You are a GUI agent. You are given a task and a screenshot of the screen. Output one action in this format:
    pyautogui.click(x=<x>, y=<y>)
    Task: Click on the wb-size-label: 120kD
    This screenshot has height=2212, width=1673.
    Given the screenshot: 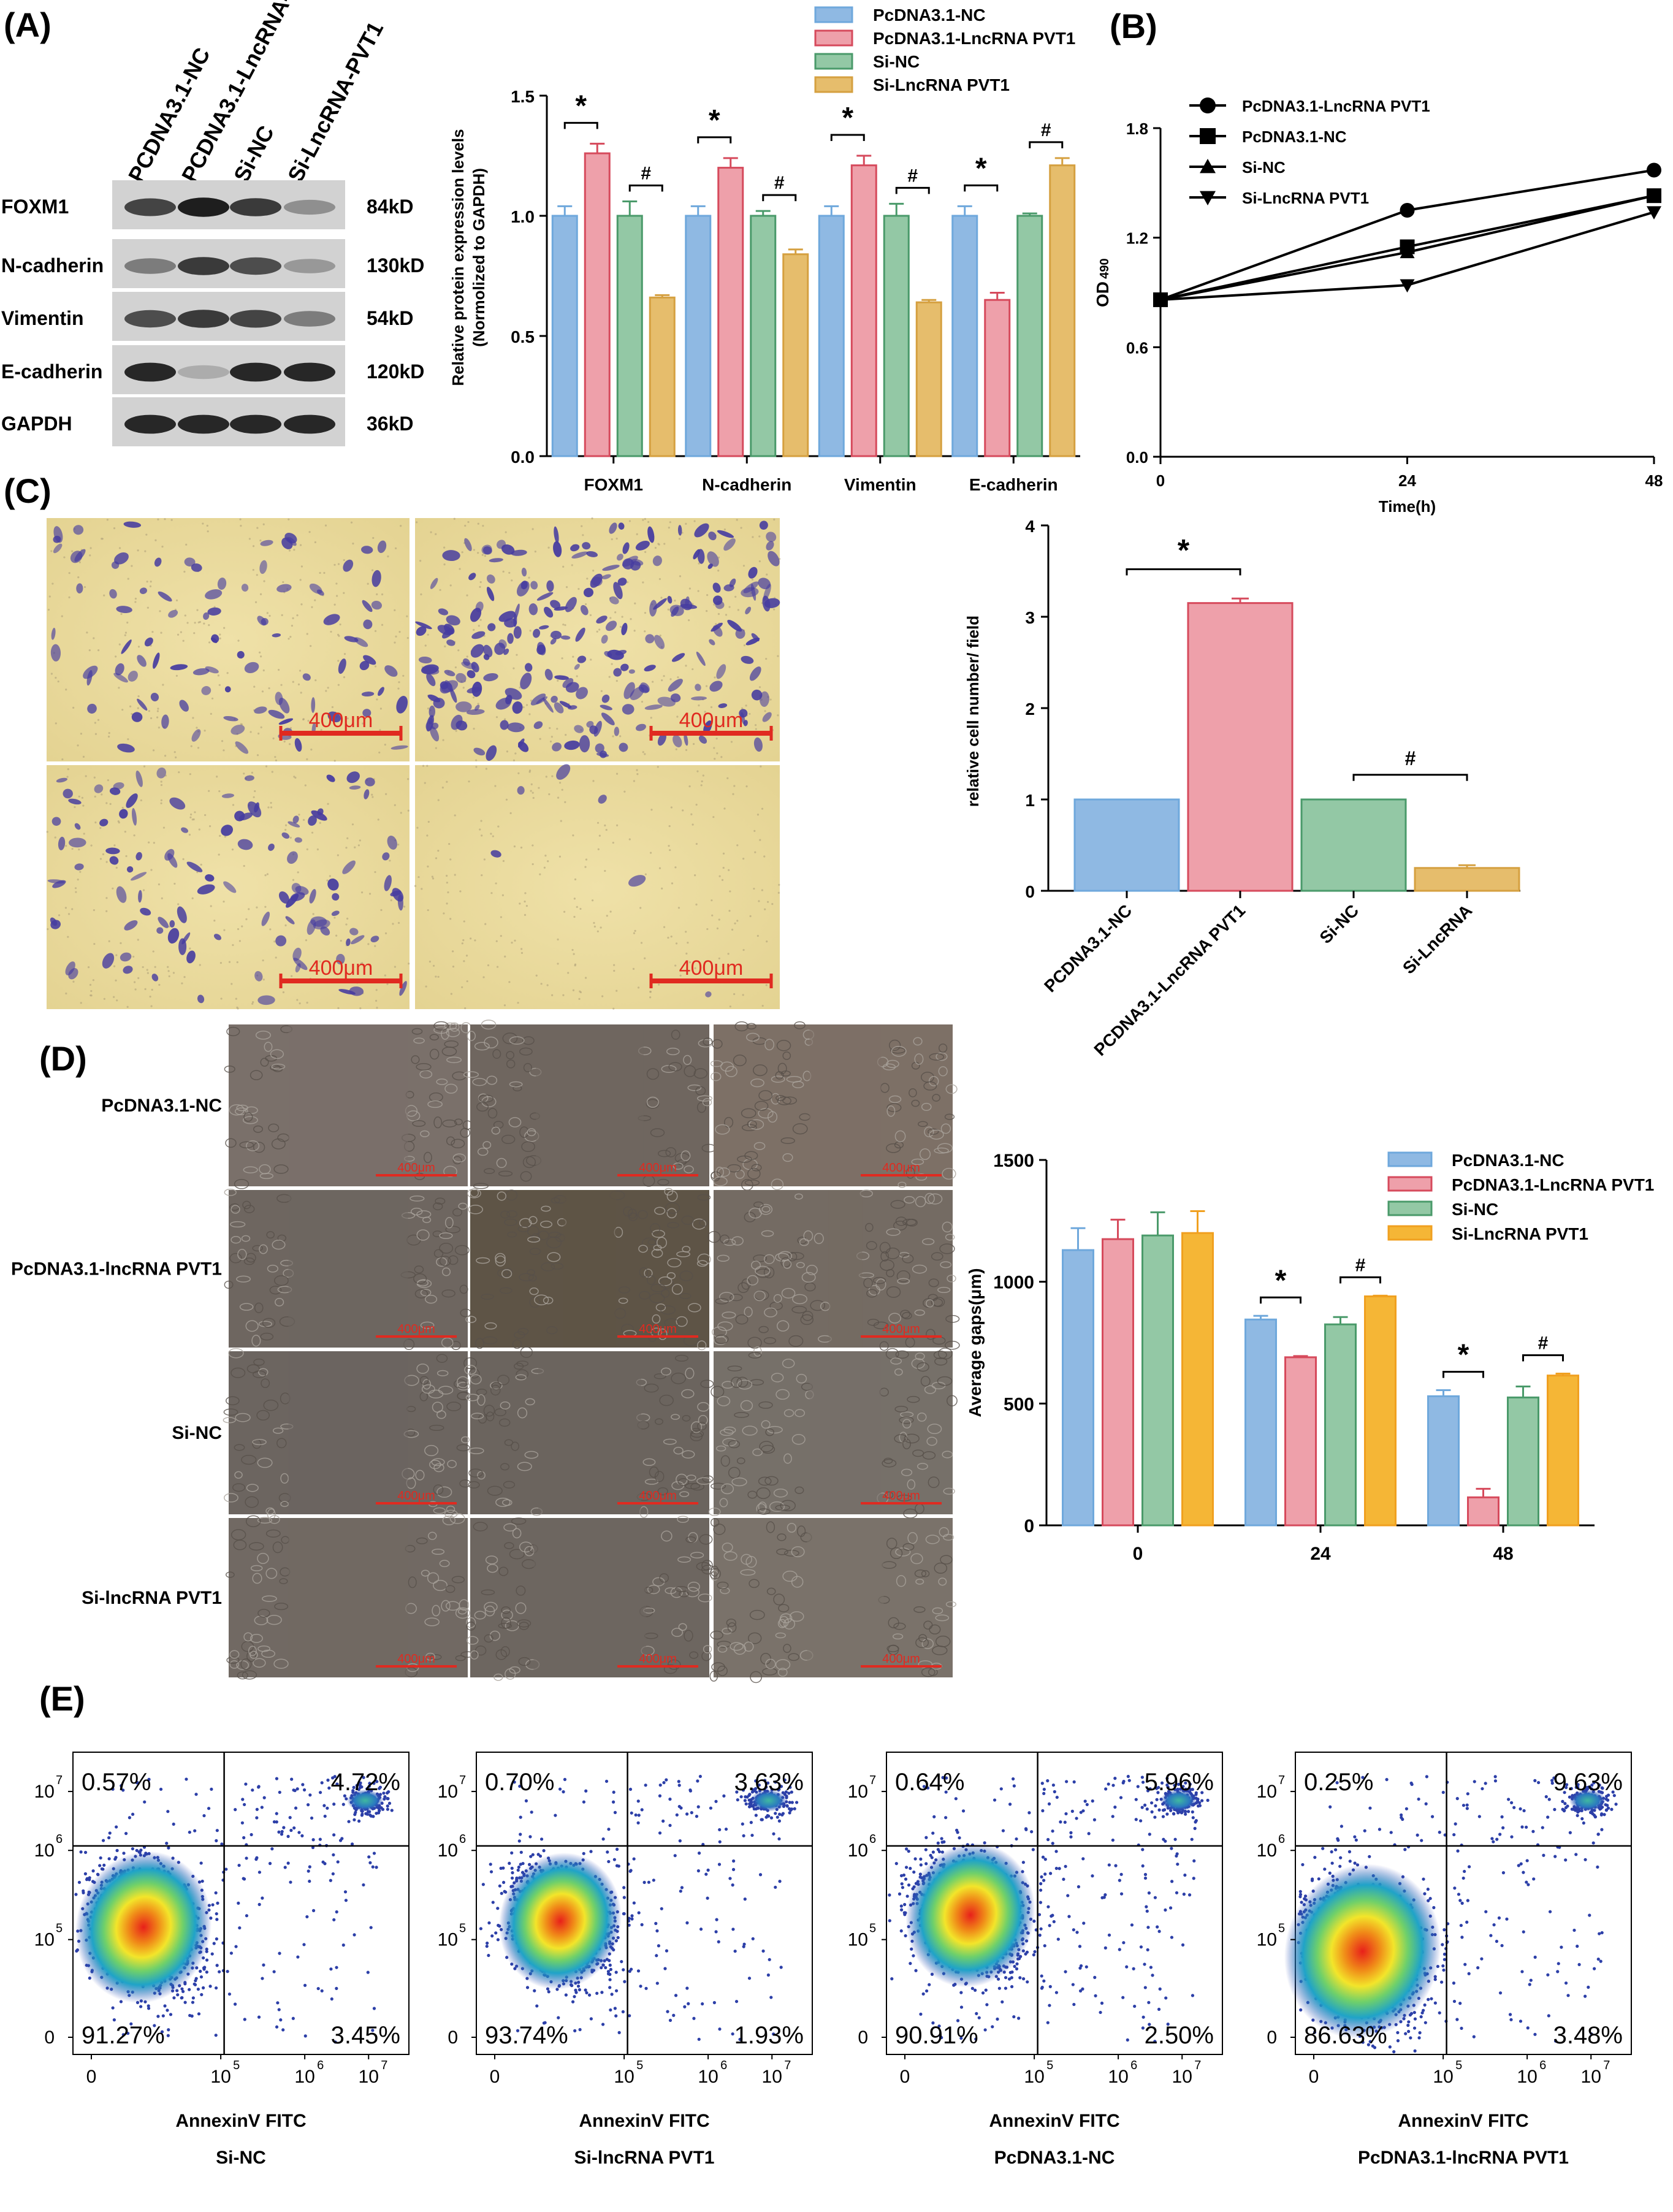 What is the action you would take?
    pyautogui.click(x=395, y=371)
    